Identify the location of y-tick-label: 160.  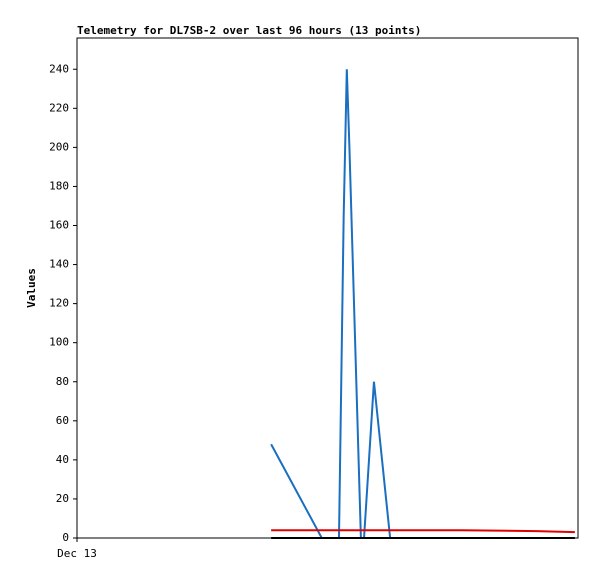
(59, 225).